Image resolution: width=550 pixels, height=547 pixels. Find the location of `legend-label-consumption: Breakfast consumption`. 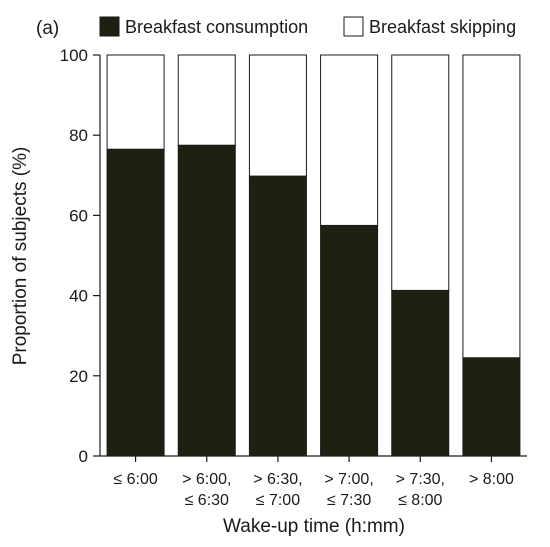

legend-label-consumption: Breakfast consumption is located at coordinates (216, 27).